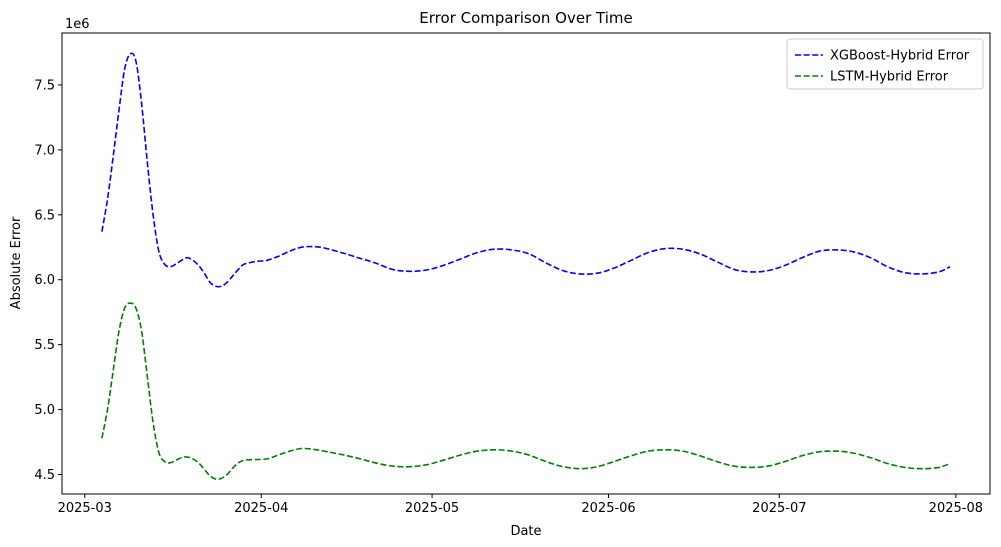 The height and width of the screenshot is (547, 1001). What do you see at coordinates (779, 508) in the screenshot?
I see `x-tick-label: 2025-07` at bounding box center [779, 508].